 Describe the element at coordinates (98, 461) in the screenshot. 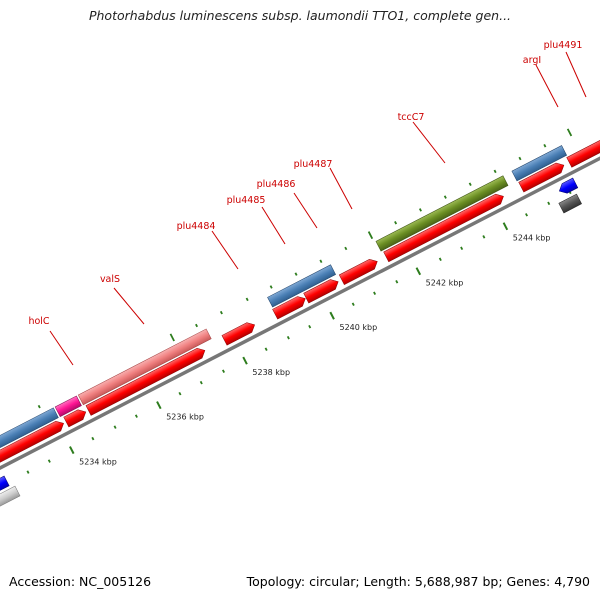

I see `scale-label: 5234 kbp` at that location.